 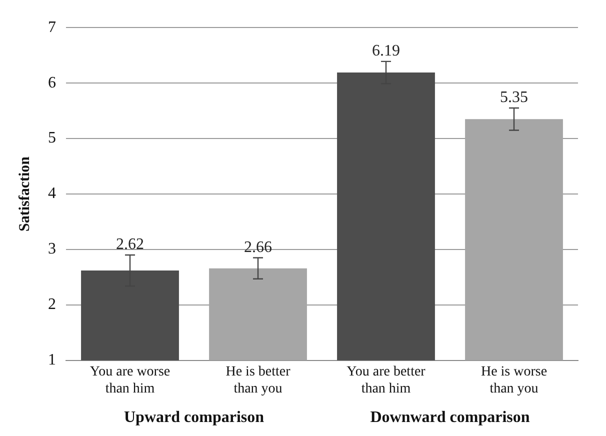 I want to click on y-tick-label: 4, so click(x=52, y=193).